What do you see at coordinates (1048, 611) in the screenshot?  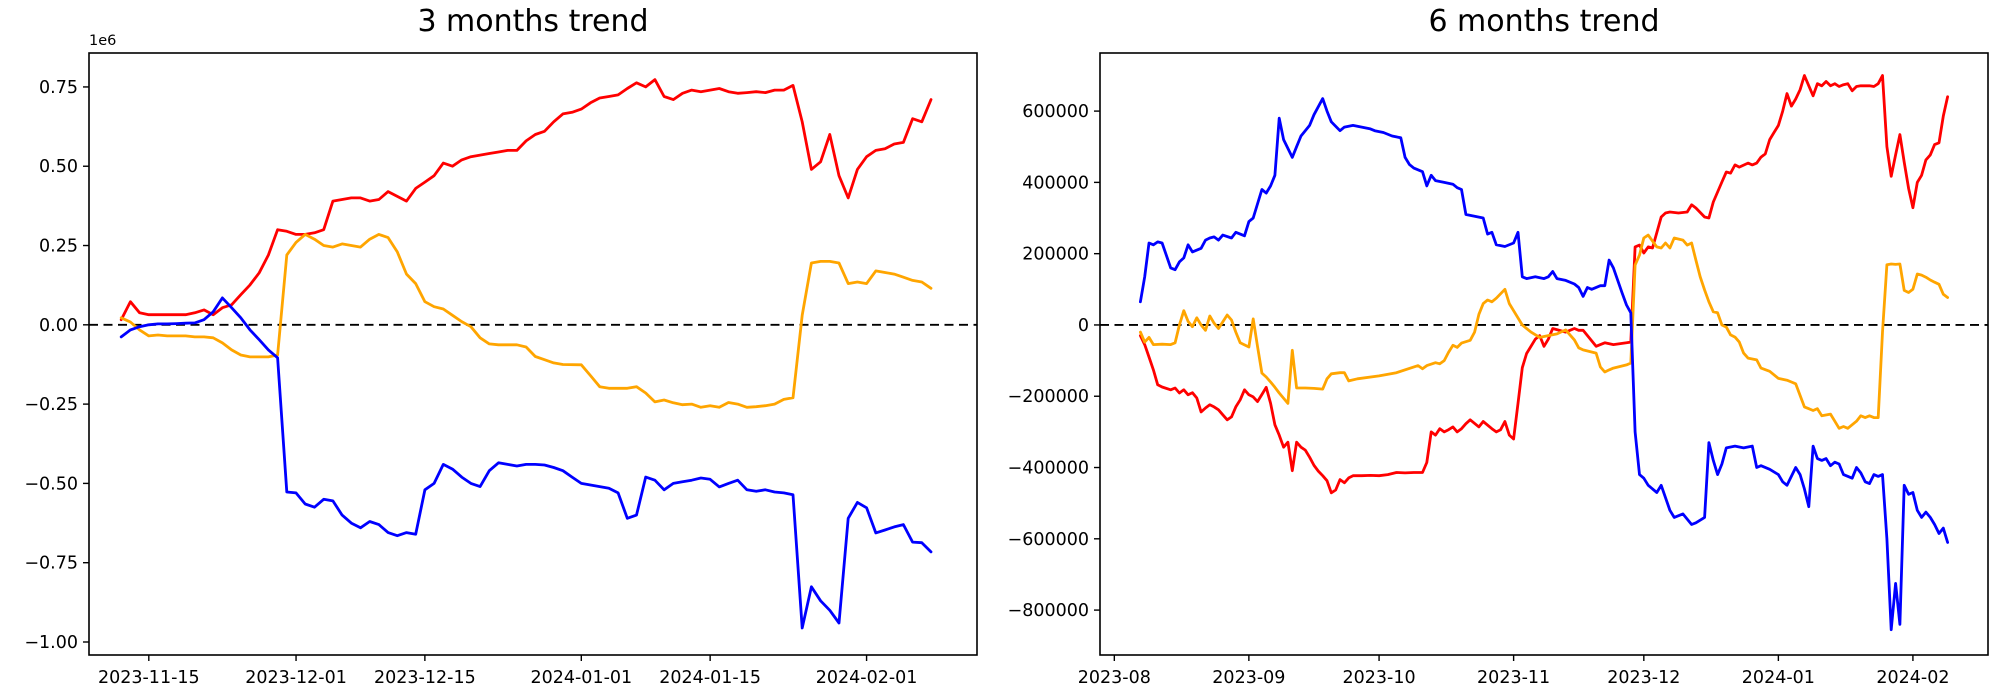 I see `y-tick-label: −800000` at bounding box center [1048, 611].